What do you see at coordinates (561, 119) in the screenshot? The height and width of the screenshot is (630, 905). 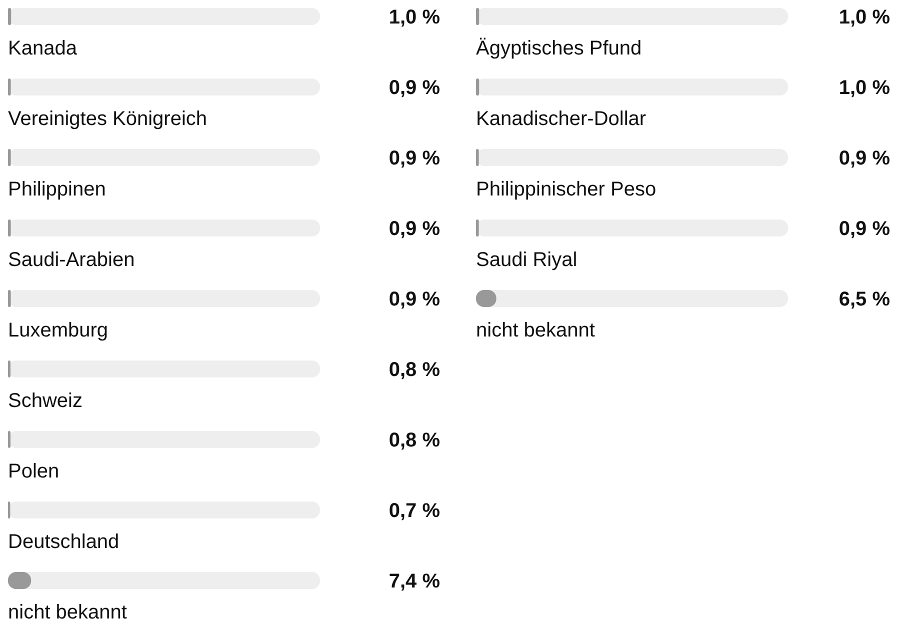 I see `y-tick-label: Kanadischer-Dollar` at bounding box center [561, 119].